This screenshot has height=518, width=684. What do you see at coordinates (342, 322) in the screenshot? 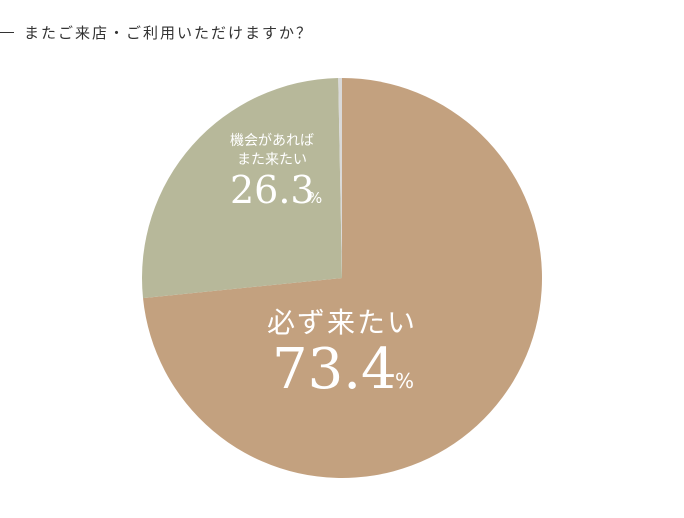
I see `slice-label-must-come: 必ず来たい` at bounding box center [342, 322].